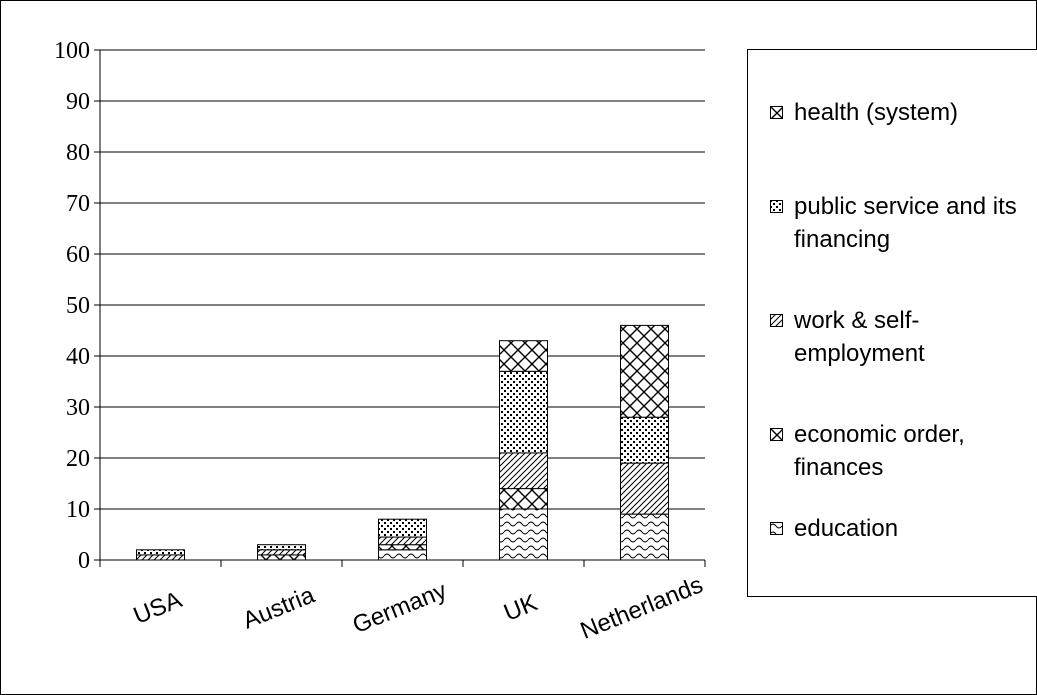 This screenshot has height=695, width=1037. I want to click on x-tick-label: UK, so click(520, 608).